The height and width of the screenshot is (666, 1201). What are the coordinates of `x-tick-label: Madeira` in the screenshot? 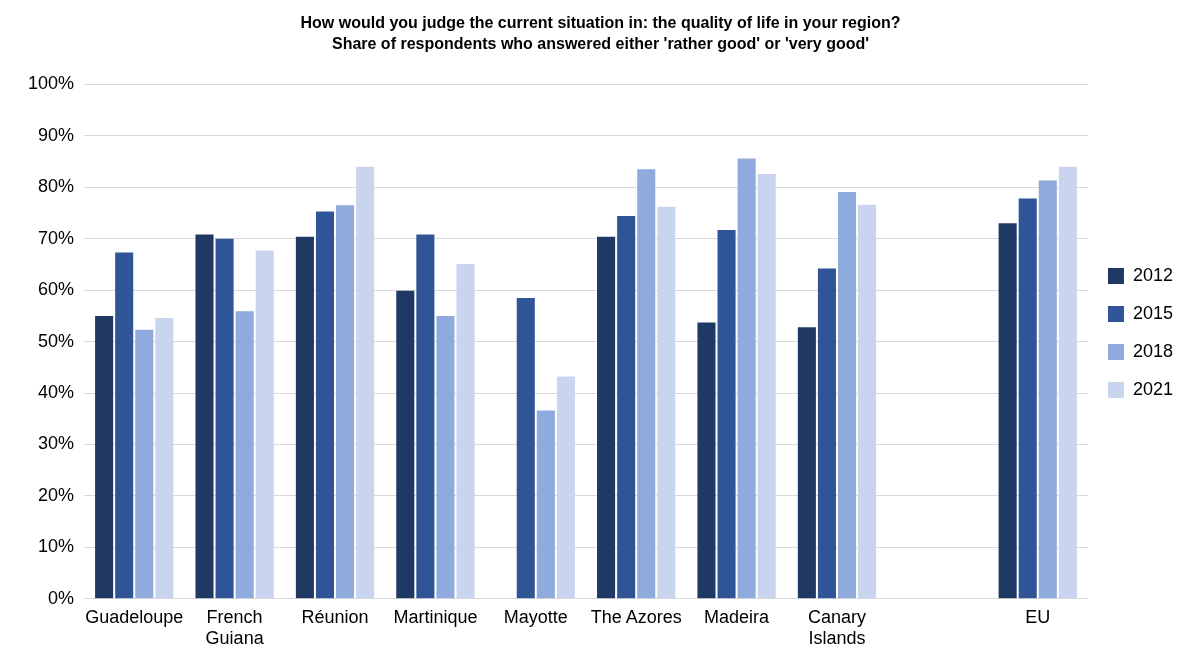 It's located at (737, 616).